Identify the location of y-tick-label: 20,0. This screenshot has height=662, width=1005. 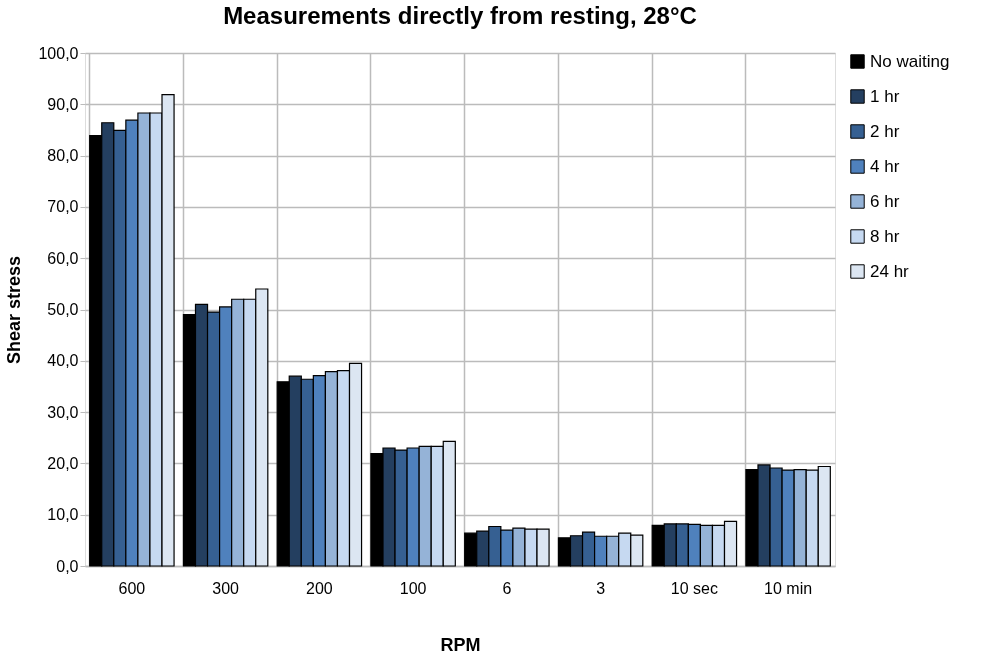
(63, 463).